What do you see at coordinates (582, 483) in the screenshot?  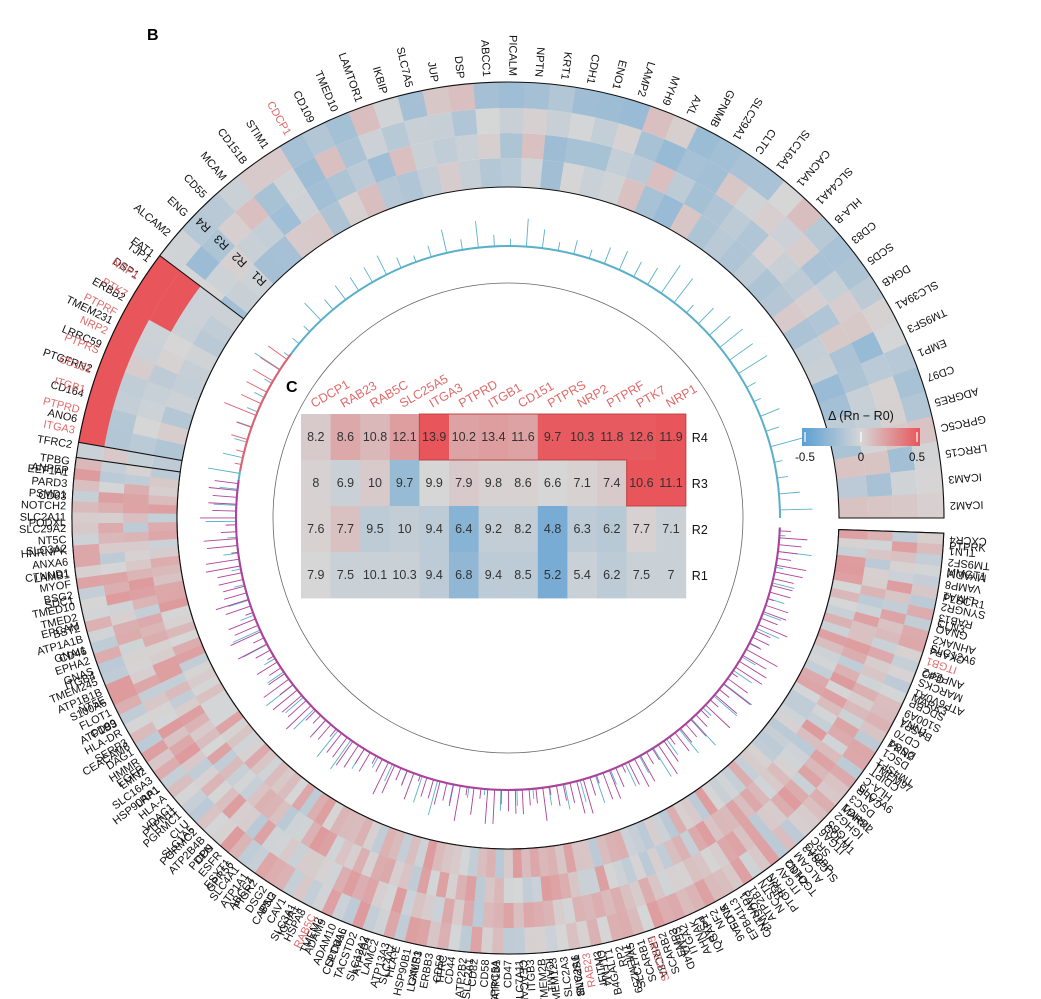 I see `cell-value-label: 7.1` at bounding box center [582, 483].